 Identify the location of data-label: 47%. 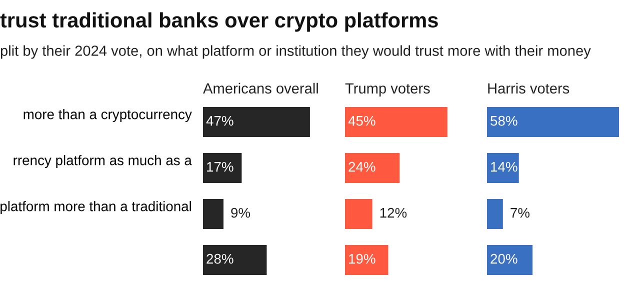
(220, 121).